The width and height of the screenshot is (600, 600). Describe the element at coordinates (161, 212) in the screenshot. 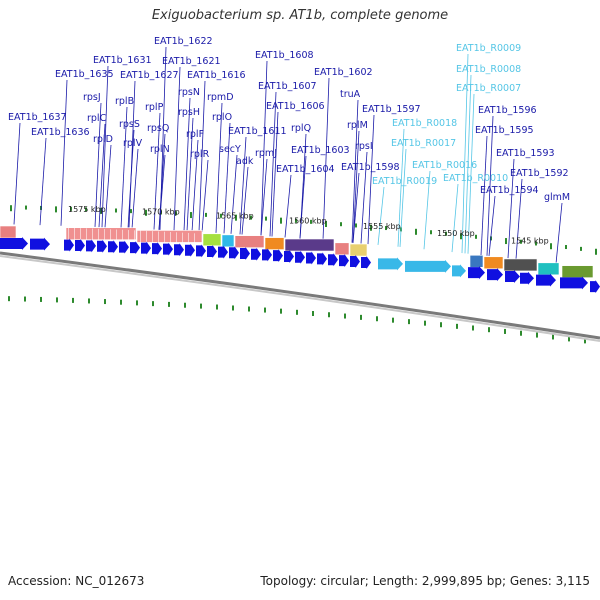

I see `kbp-marker: 1570 kbp` at that location.